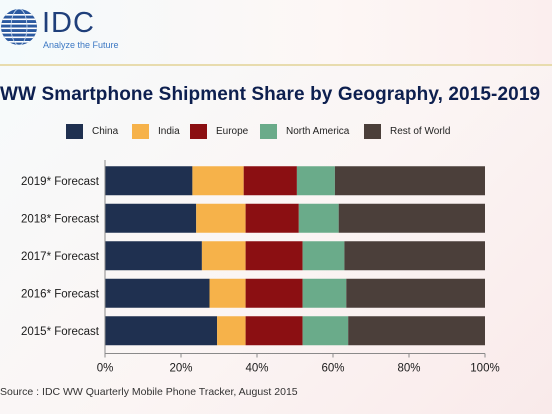  I want to click on legend-swatch-north-america, so click(268, 131).